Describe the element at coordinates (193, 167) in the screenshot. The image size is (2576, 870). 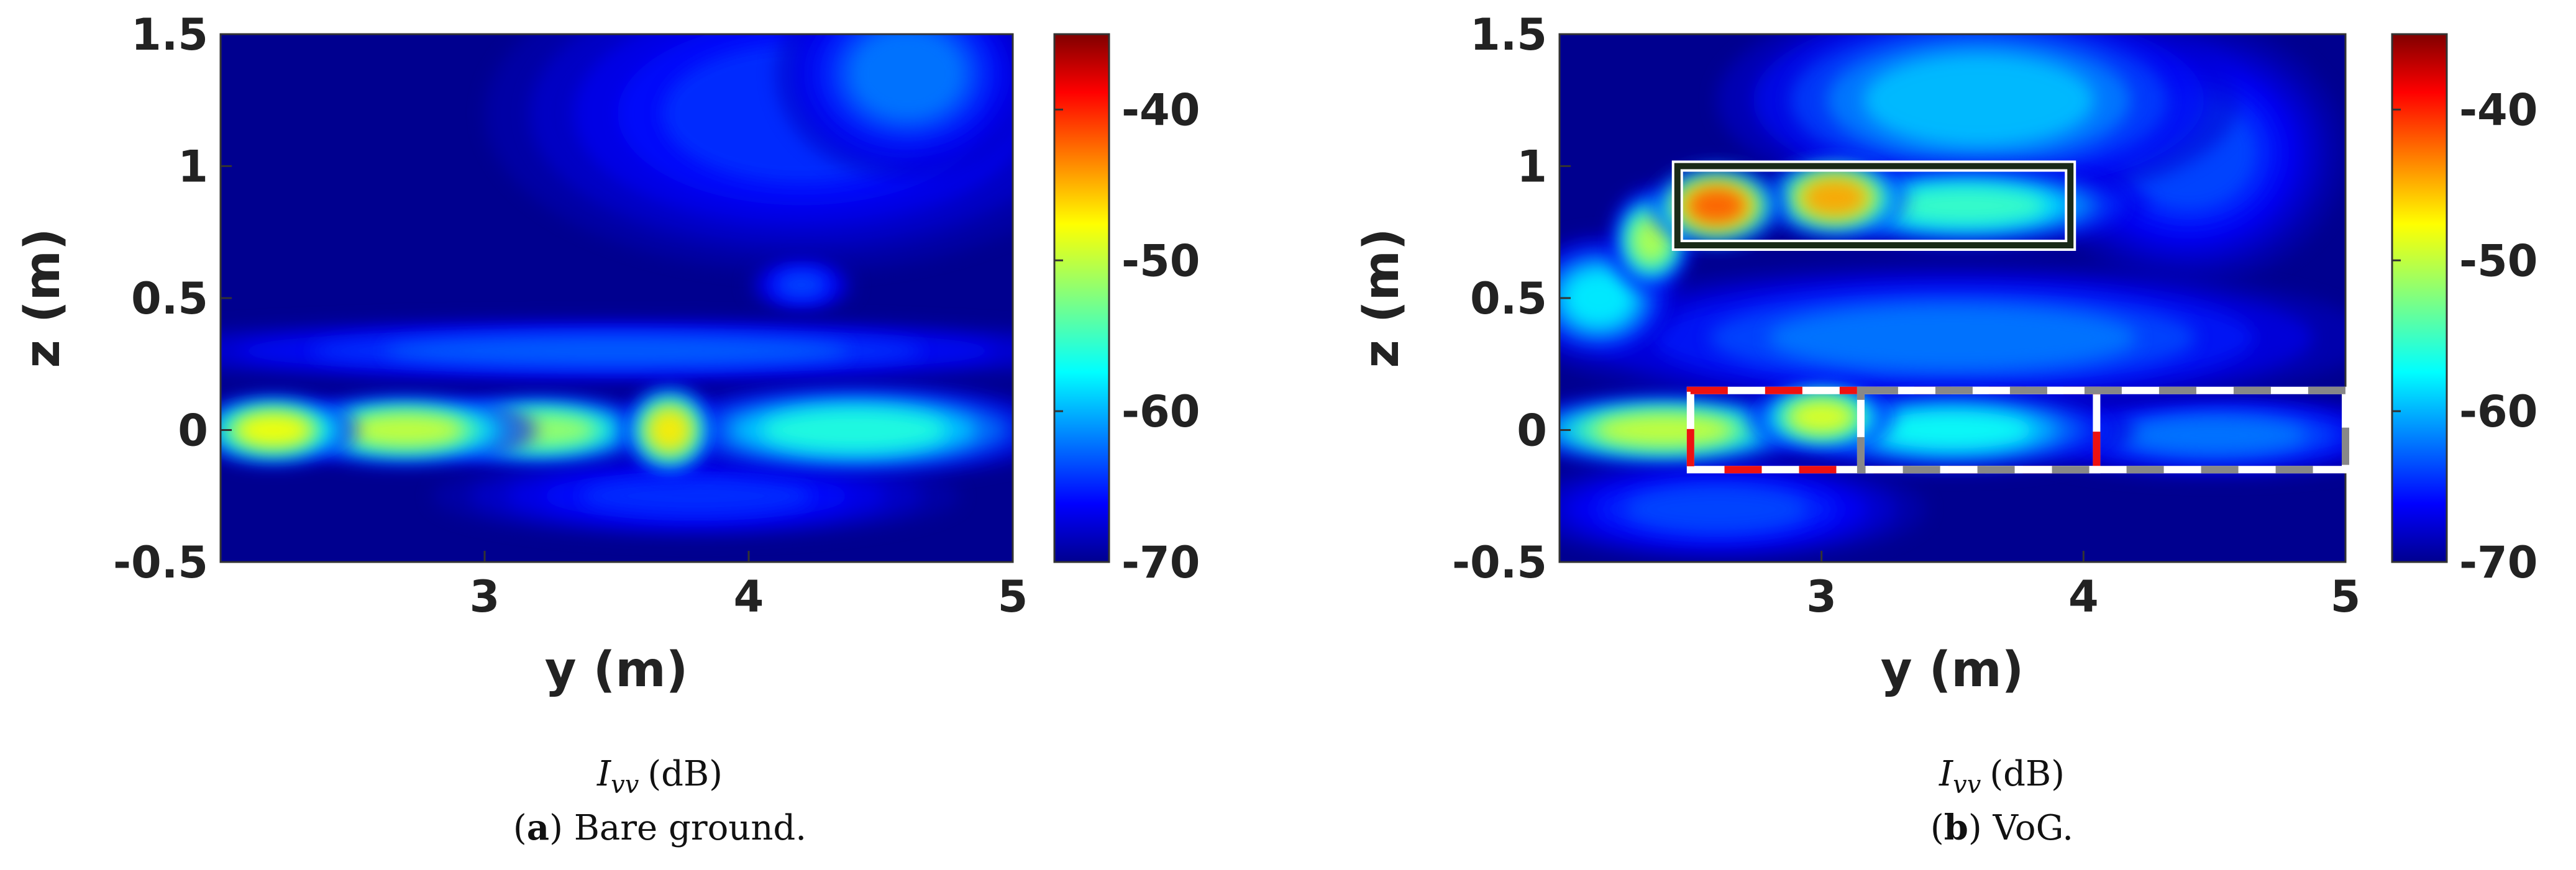
I see `y-tick-label-a-3: 1` at that location.